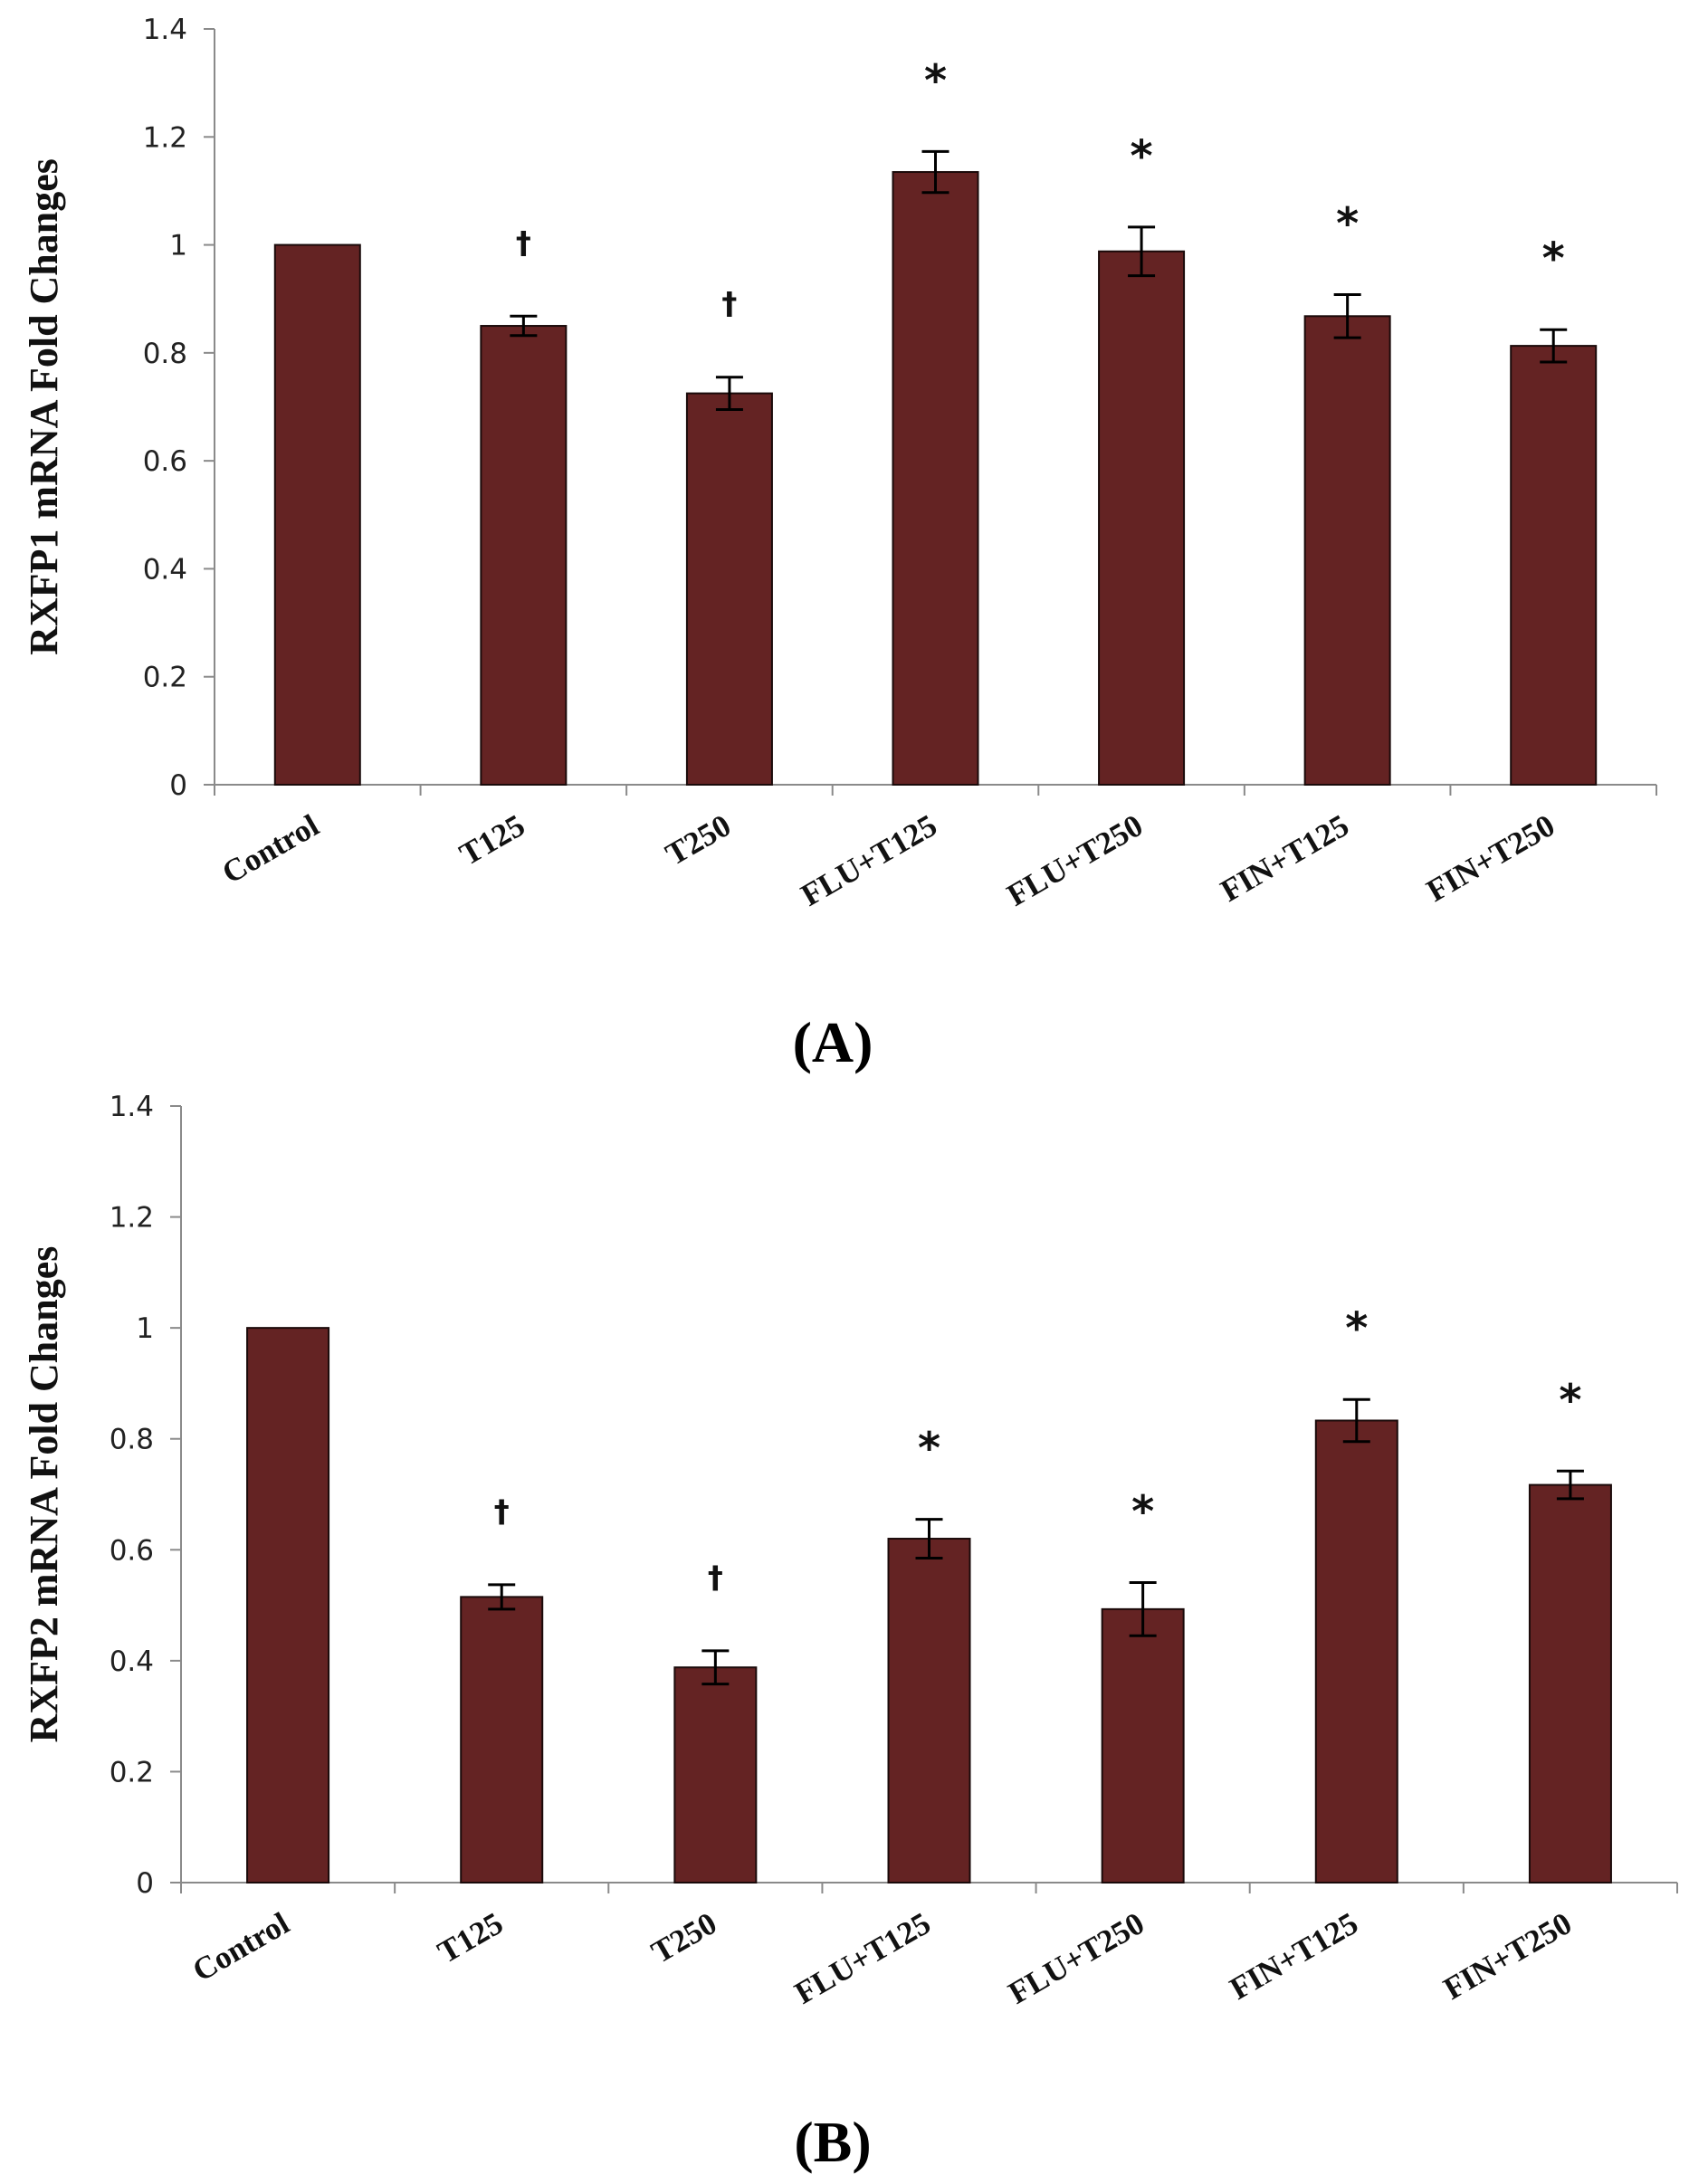 The width and height of the screenshot is (1689, 2184). Describe the element at coordinates (165, 678) in the screenshot. I see `panel-a-y-tick-label: 0.2` at that location.